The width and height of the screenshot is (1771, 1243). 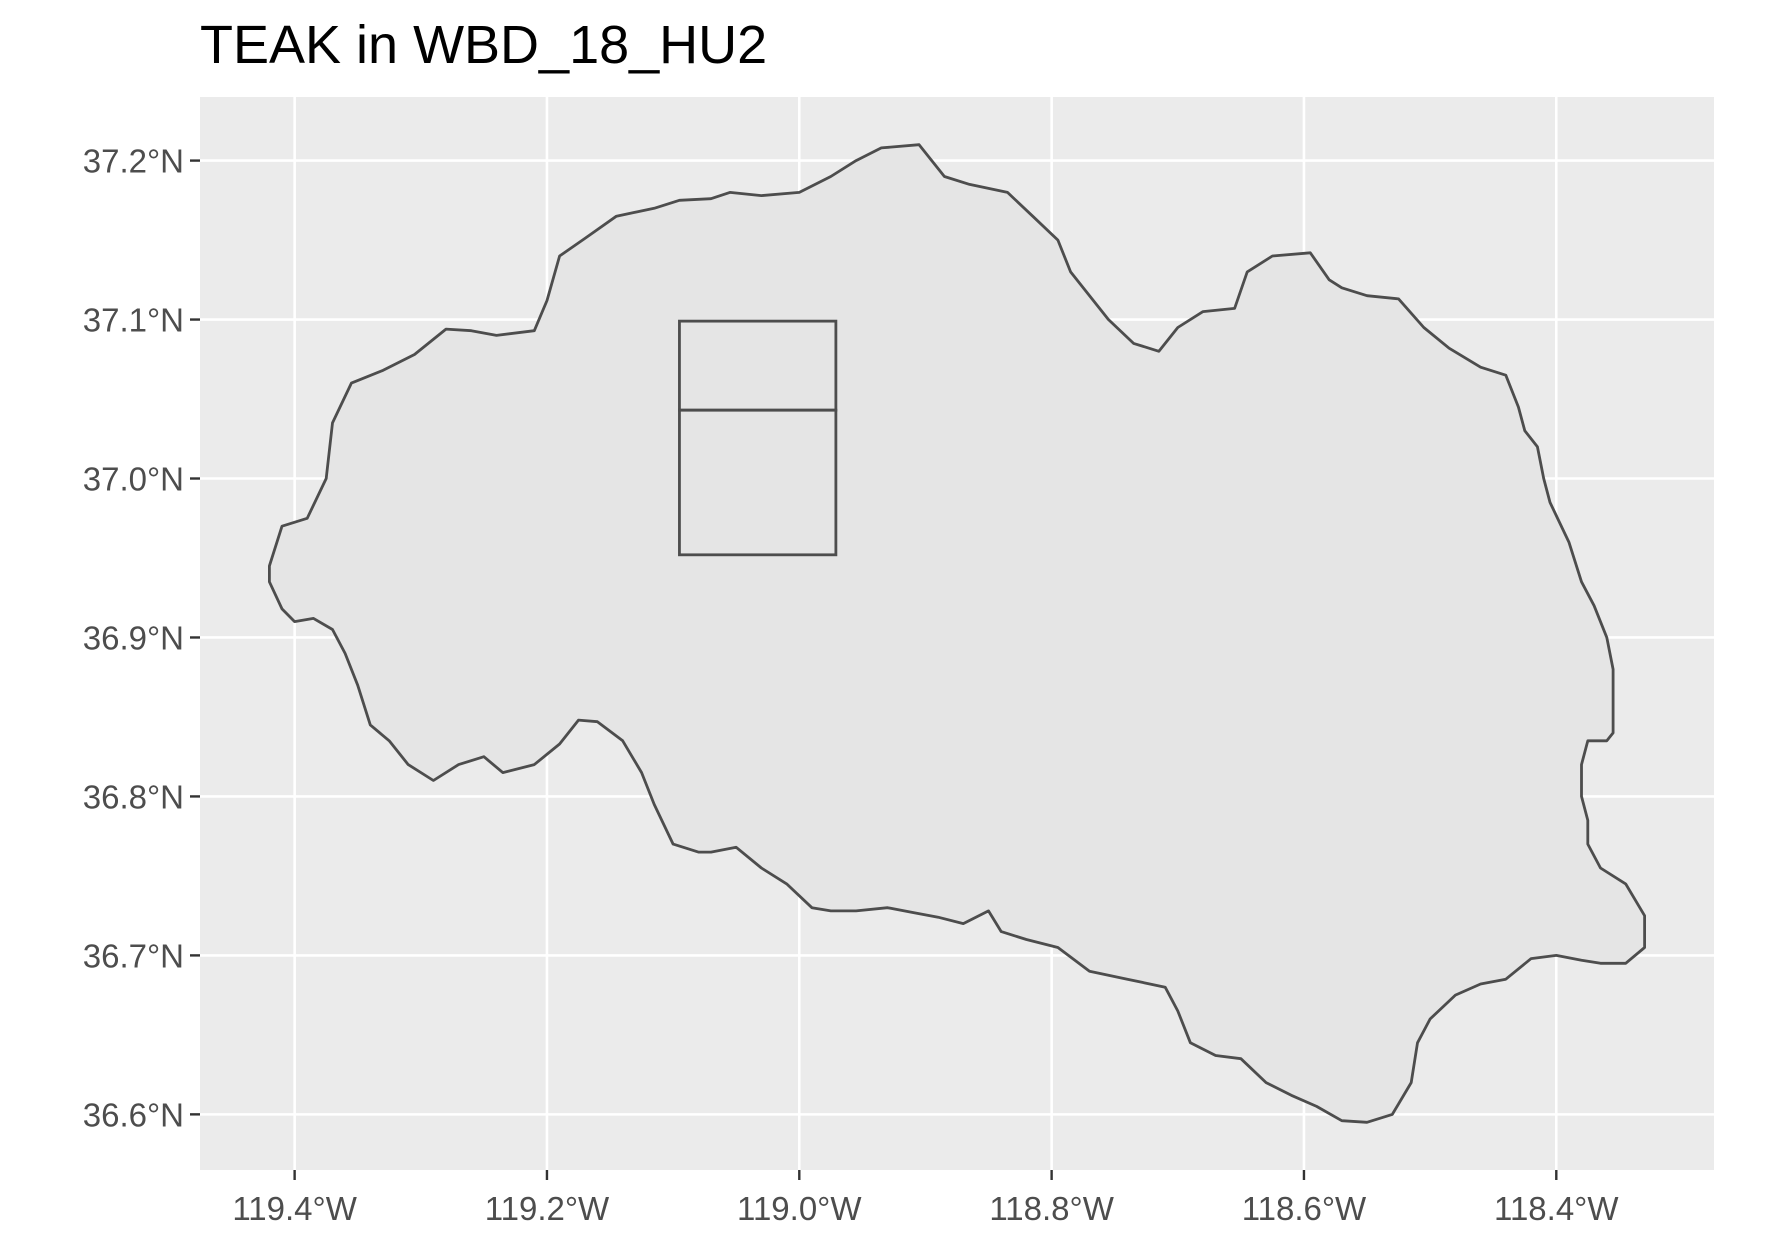 I want to click on x-tick-label: 118.6°W, so click(x=1304, y=1208).